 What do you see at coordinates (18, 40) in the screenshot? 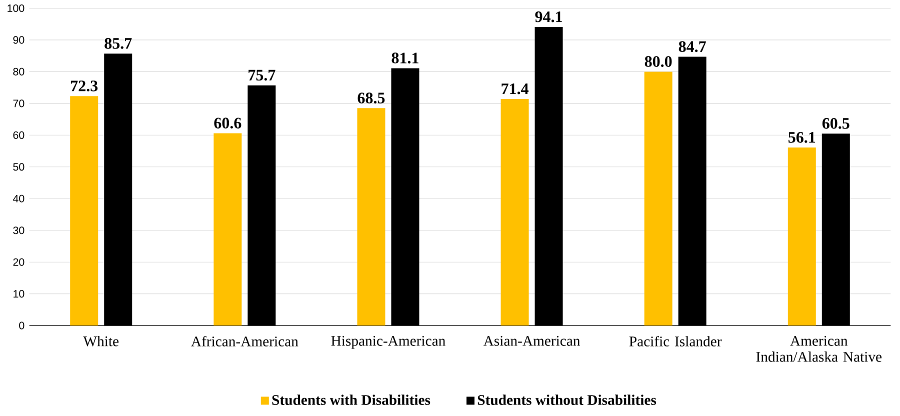
I see `y-tick-label: 90` at bounding box center [18, 40].